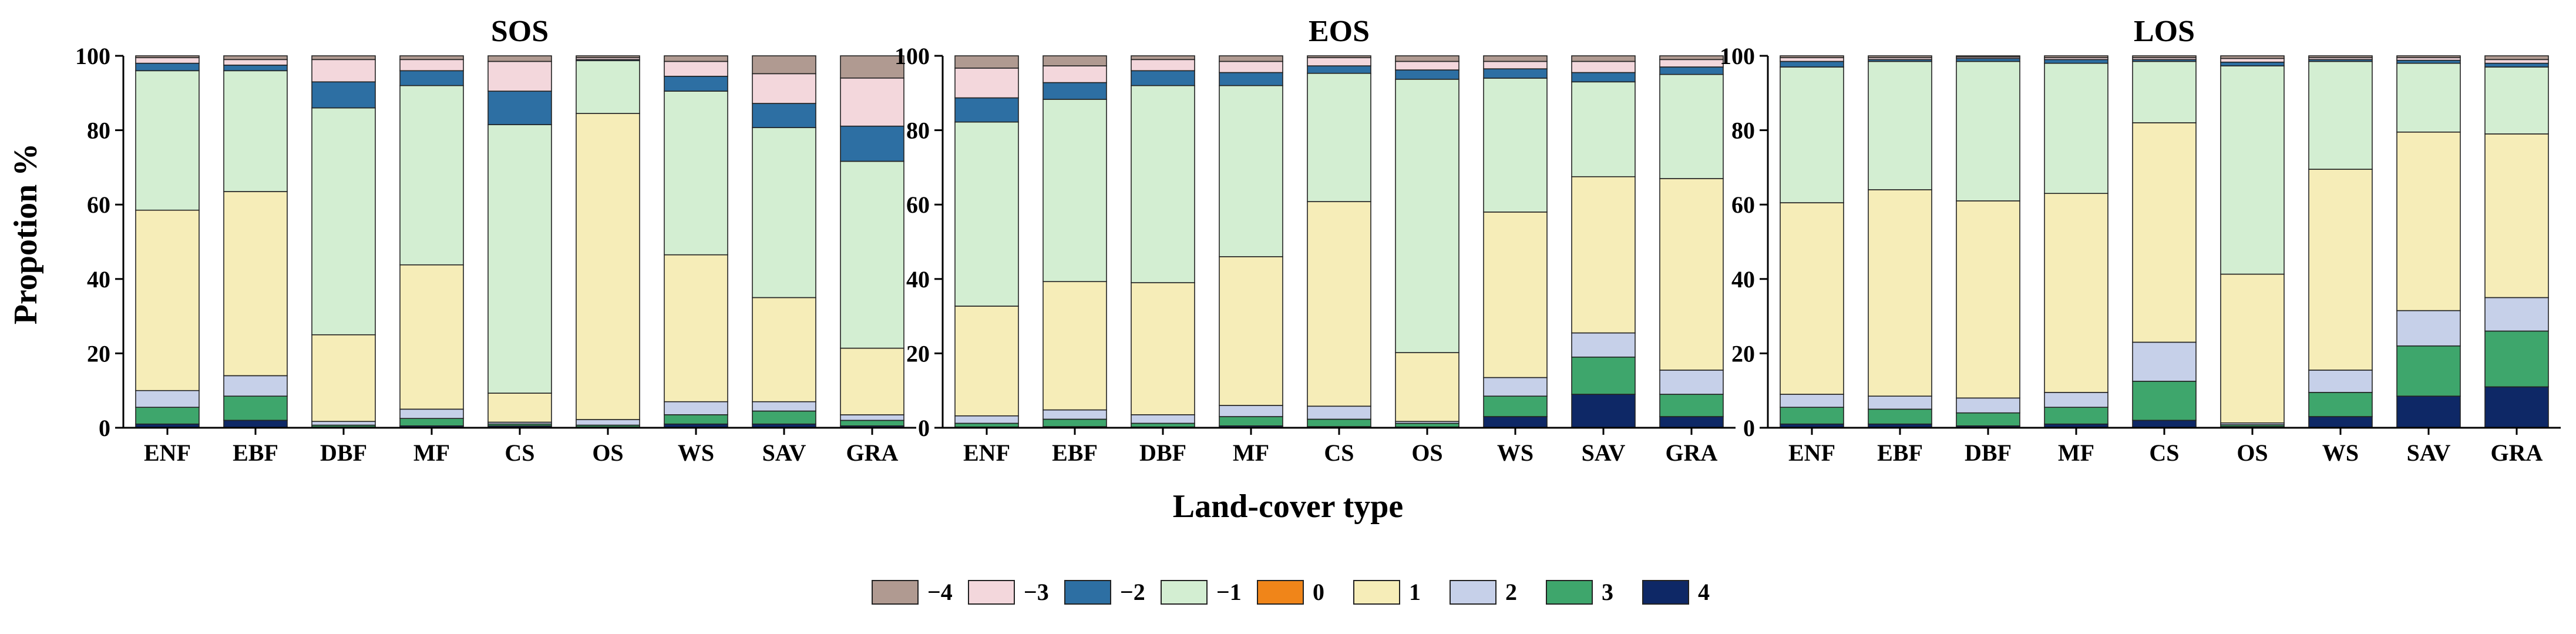 This screenshot has width=2576, height=634. Describe the element at coordinates (918, 279) in the screenshot. I see `y-tick-label: 40` at that location.